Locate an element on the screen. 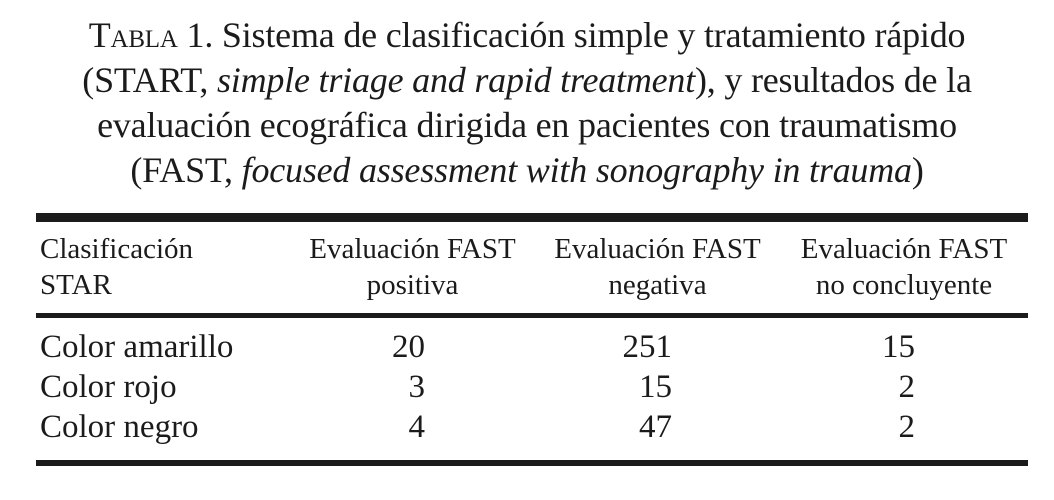  row-label-cell: Color amarillo is located at coordinates (137, 347).